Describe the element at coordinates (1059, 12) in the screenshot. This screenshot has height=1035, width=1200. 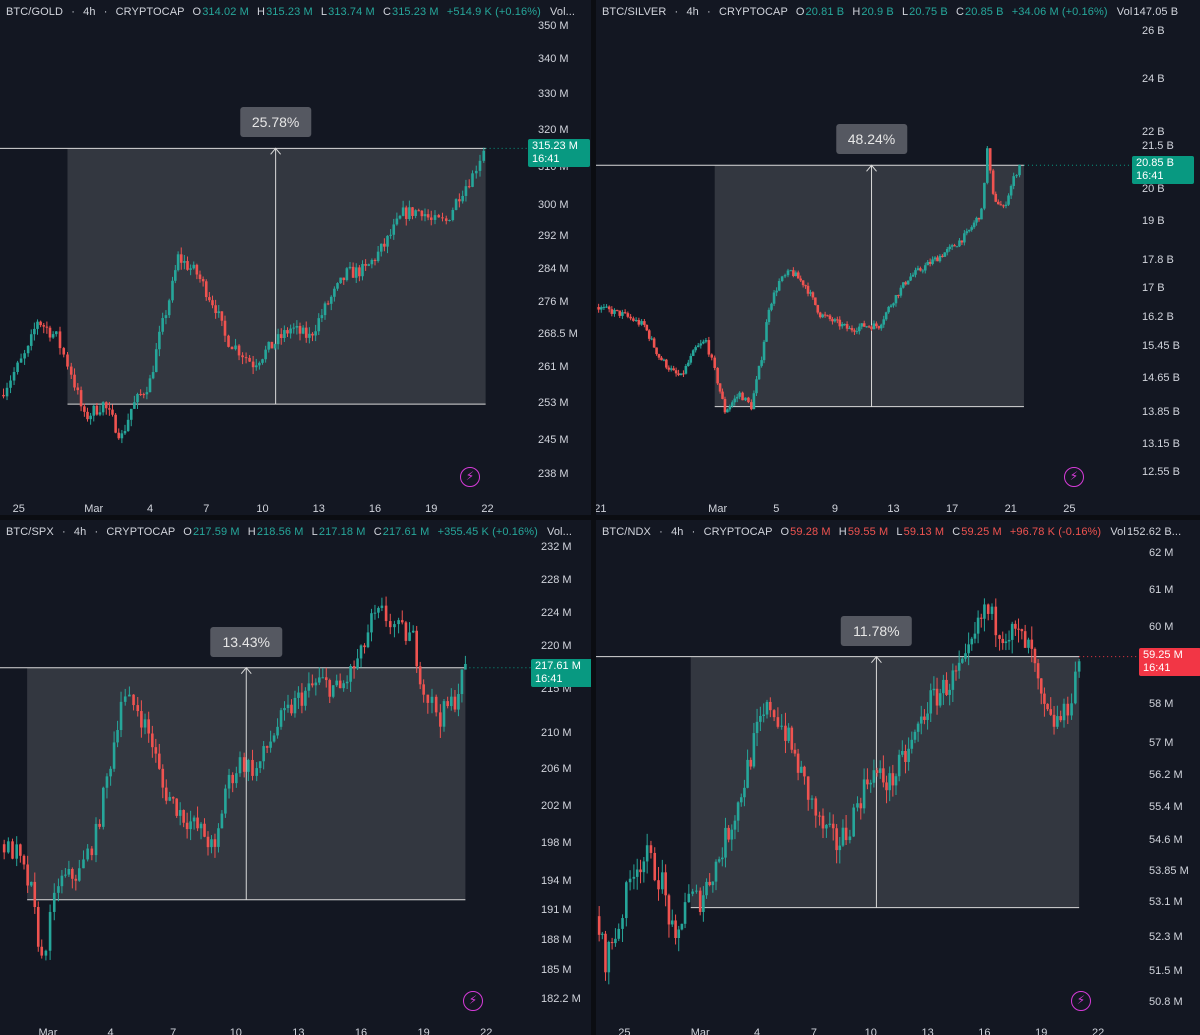
I see `change-value: +34.06 M (+0.16%)` at that location.